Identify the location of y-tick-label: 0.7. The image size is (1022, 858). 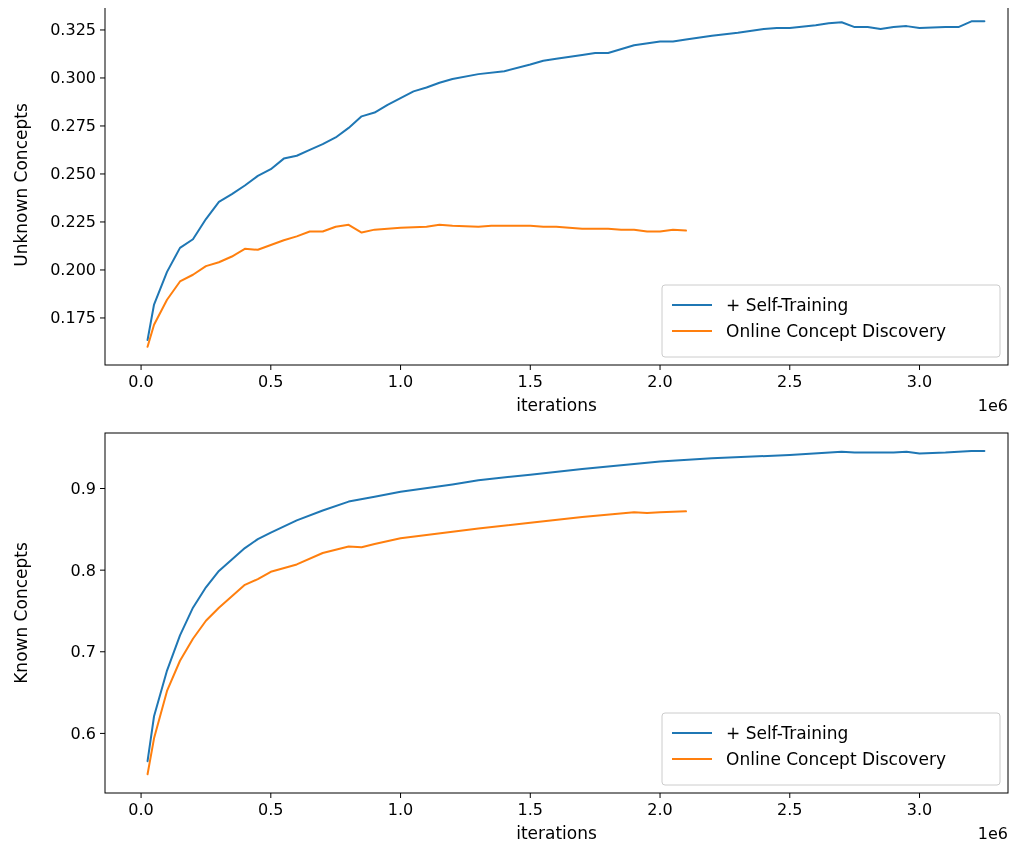
(83, 652).